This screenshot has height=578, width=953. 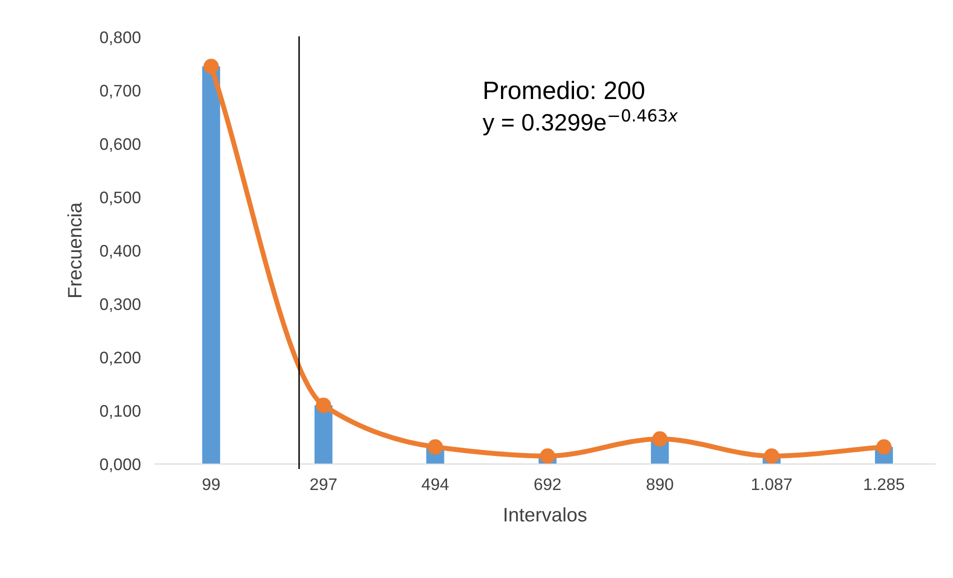 What do you see at coordinates (545, 514) in the screenshot?
I see `x-axis-title: Intervalos` at bounding box center [545, 514].